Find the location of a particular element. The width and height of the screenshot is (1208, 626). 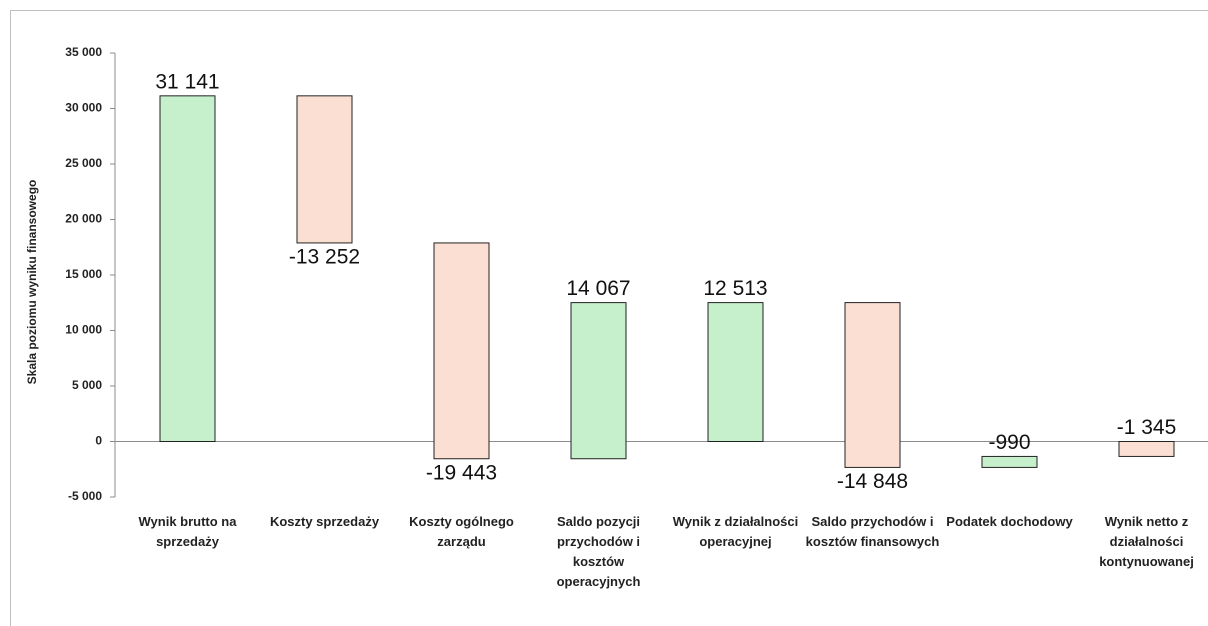

data-label: -13 252 is located at coordinates (324, 256).